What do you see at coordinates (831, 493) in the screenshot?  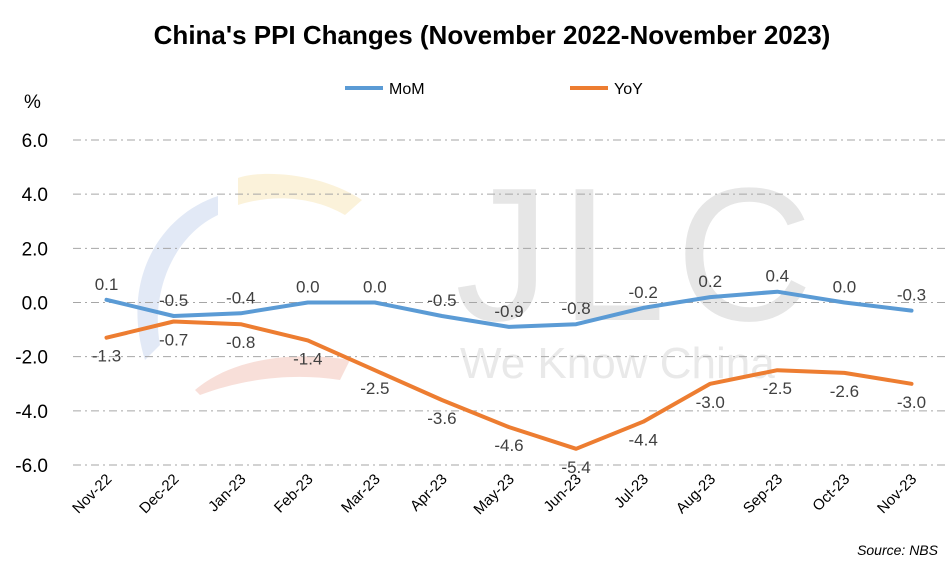 I see `x-tick-label: Oct-23` at bounding box center [831, 493].